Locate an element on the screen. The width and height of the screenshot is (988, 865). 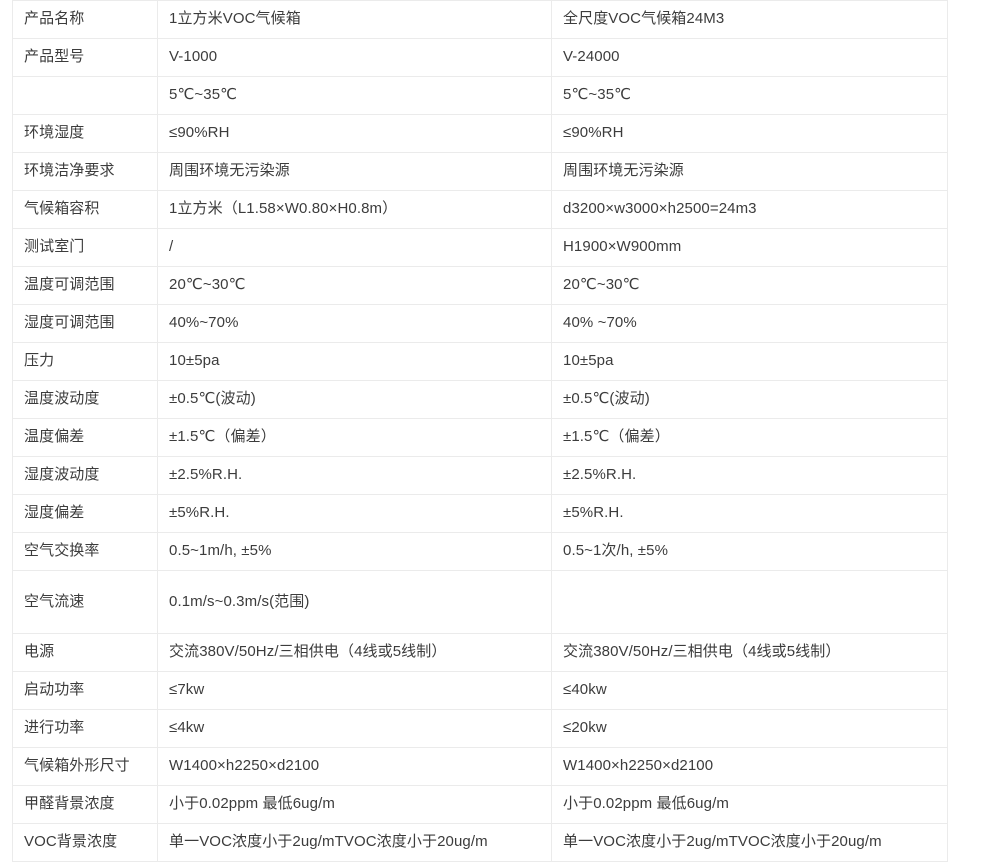
table-row: 5℃~35℃ 5℃~35℃ is located at coordinates (480, 95).